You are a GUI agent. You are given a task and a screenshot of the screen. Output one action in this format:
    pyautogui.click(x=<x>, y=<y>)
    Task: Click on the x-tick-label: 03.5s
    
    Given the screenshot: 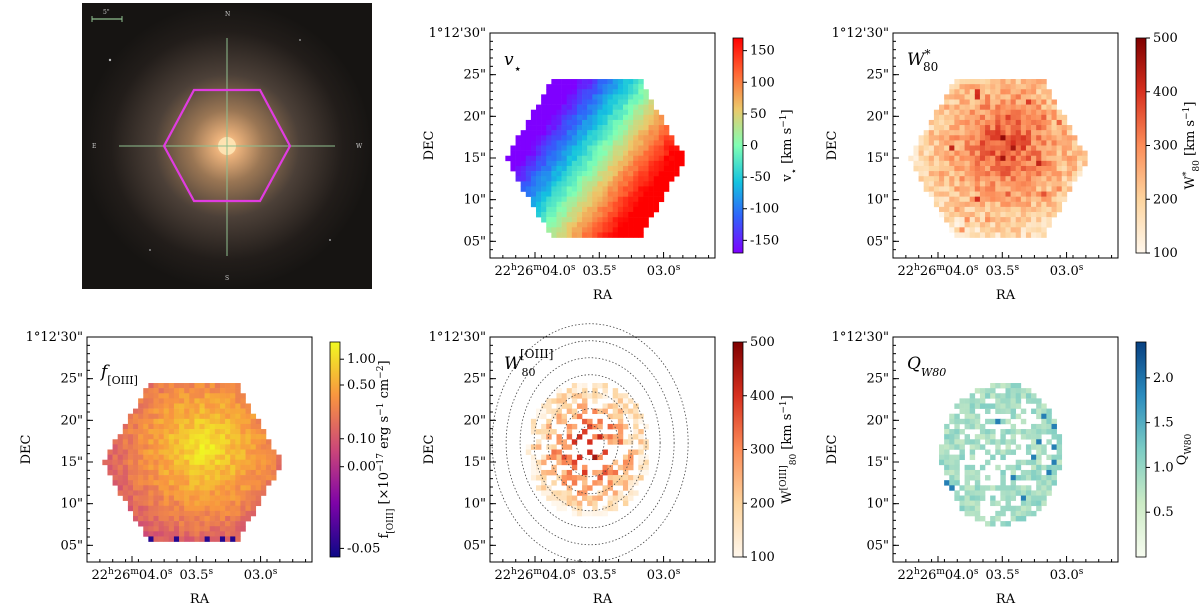 What is the action you would take?
    pyautogui.click(x=599, y=575)
    